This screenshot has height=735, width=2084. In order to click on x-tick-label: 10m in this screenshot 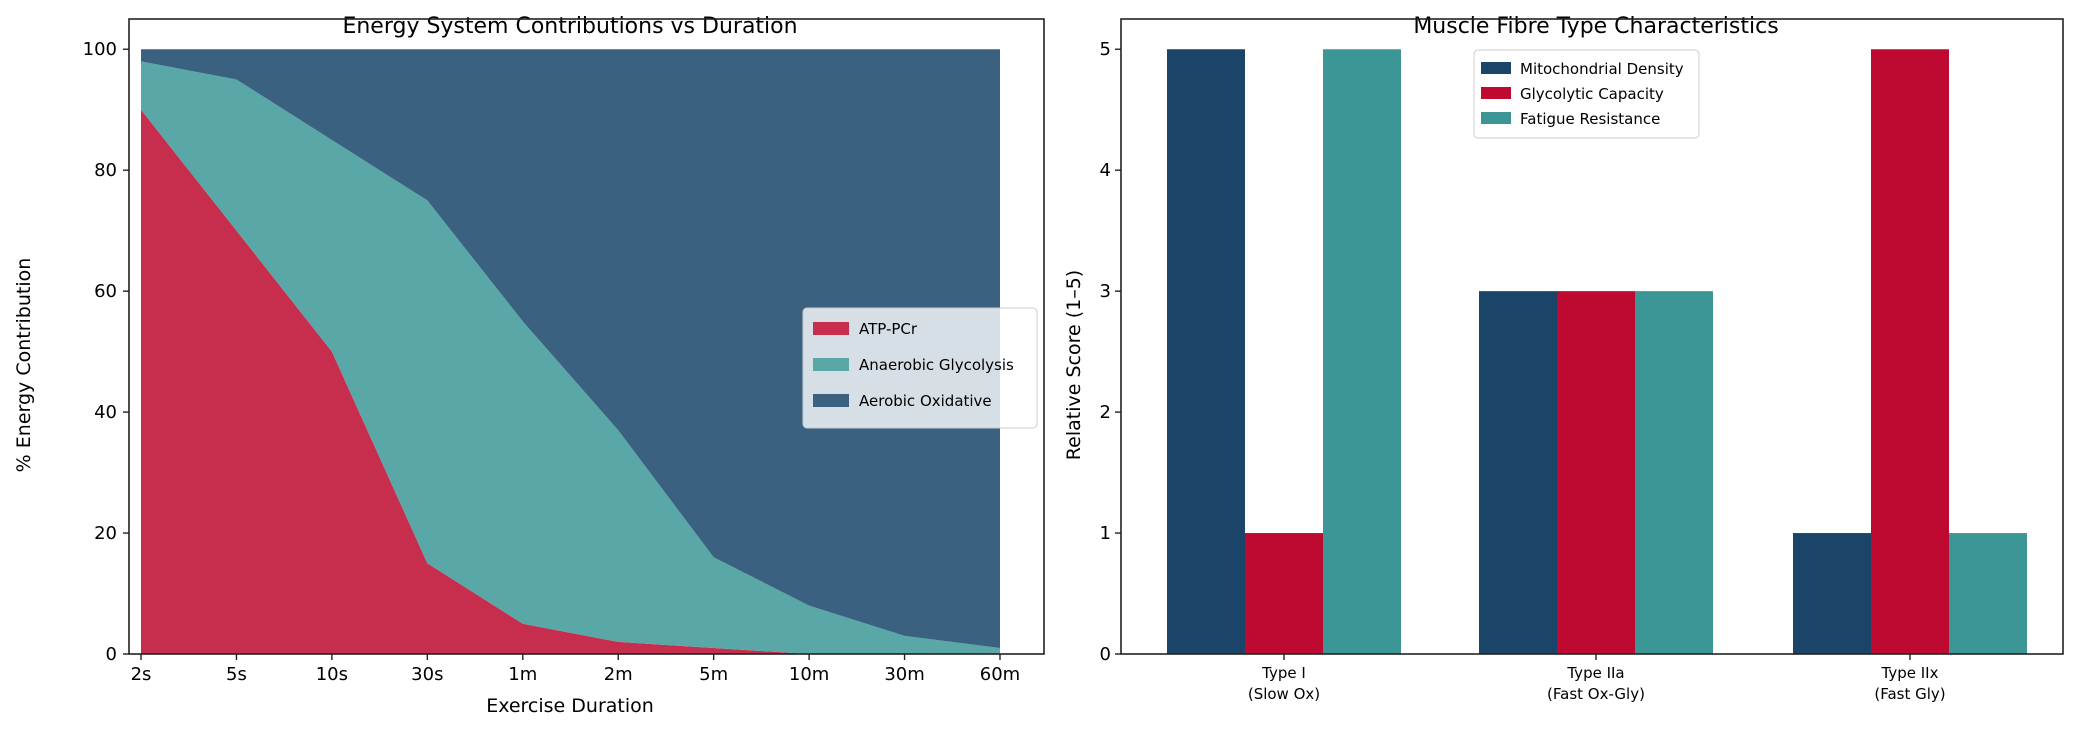, I will do `click(809, 674)`.